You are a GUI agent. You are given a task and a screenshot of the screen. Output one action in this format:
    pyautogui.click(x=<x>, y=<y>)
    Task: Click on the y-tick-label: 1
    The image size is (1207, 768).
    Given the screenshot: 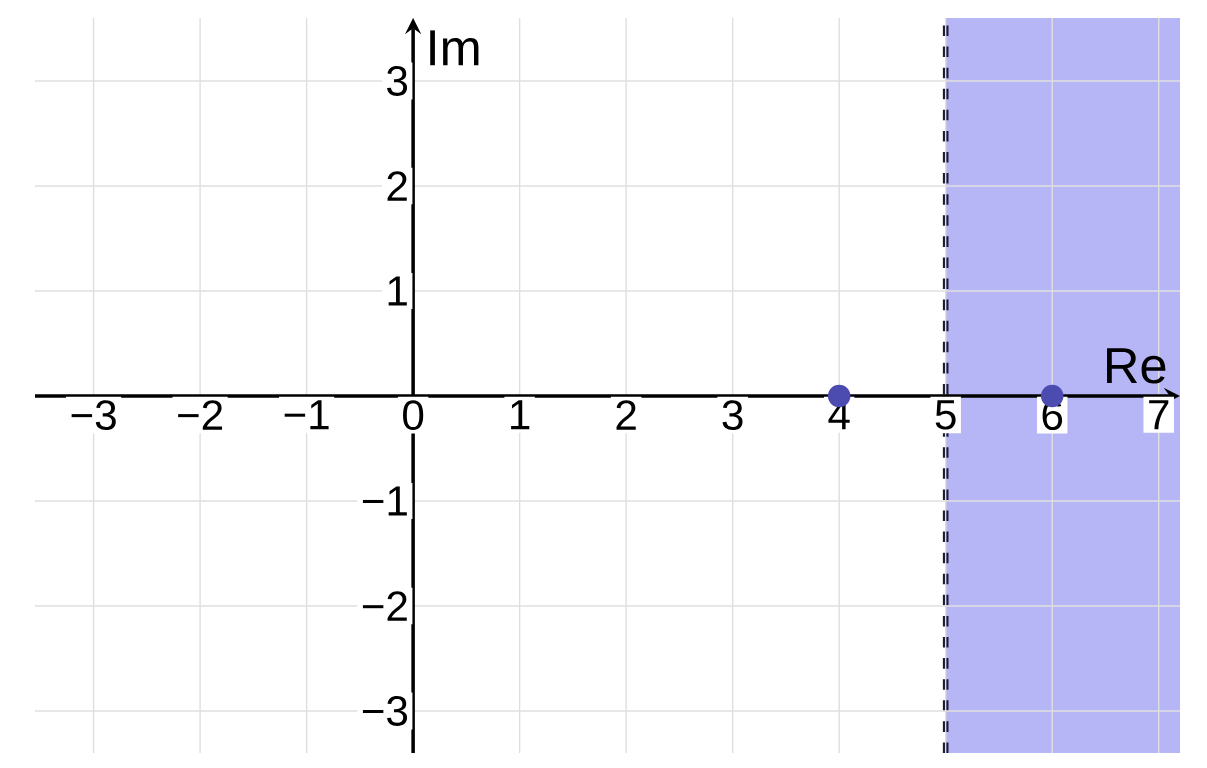 What is the action you would take?
    pyautogui.click(x=397, y=291)
    